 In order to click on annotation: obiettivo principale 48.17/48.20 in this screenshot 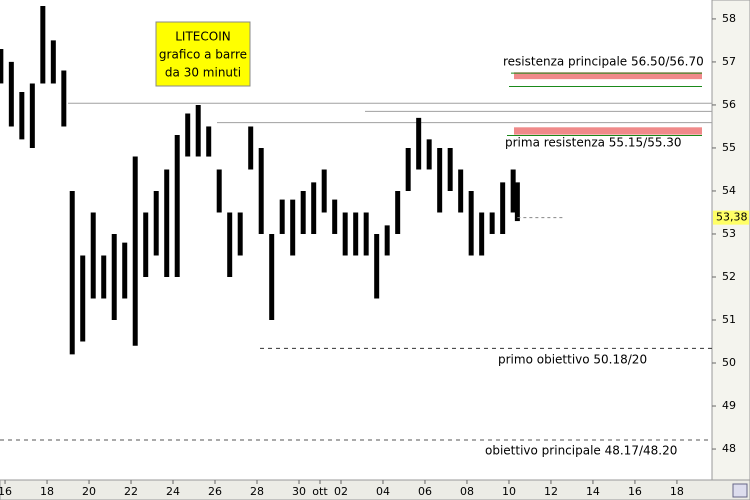, I will do `click(581, 451)`.